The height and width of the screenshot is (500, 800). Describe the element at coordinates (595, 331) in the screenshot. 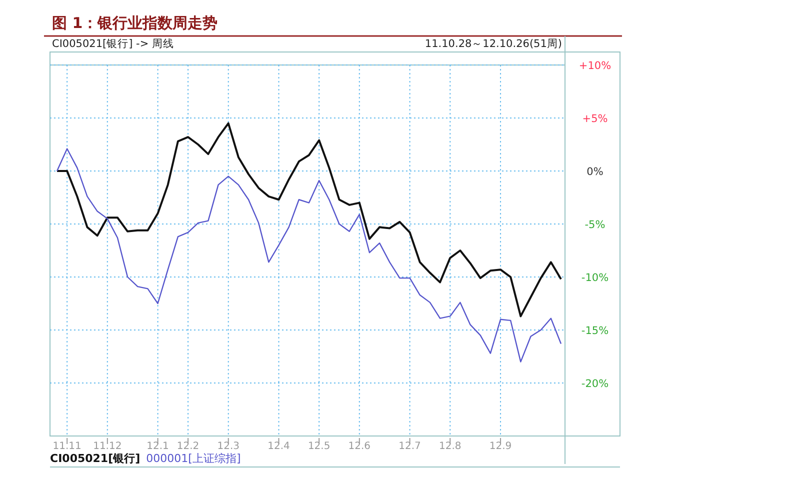

I see `y-tick-label: -15%` at that location.